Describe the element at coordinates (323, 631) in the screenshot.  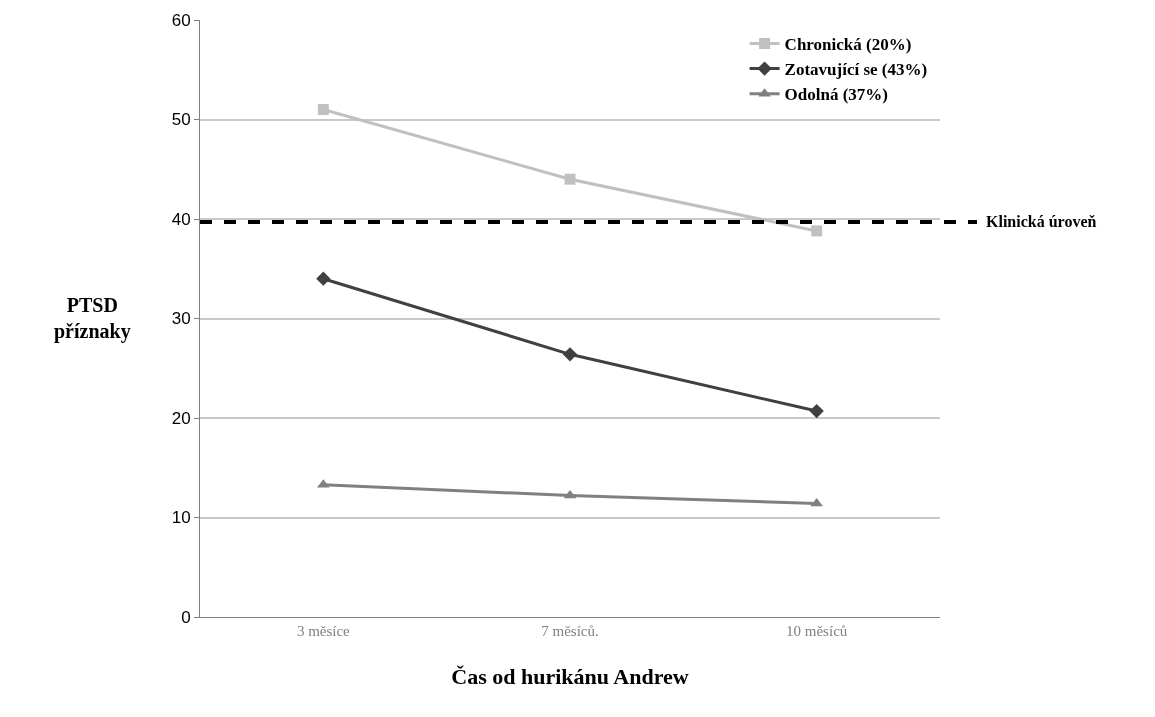
I see `x-tick-label: 3 měsíce` at that location.